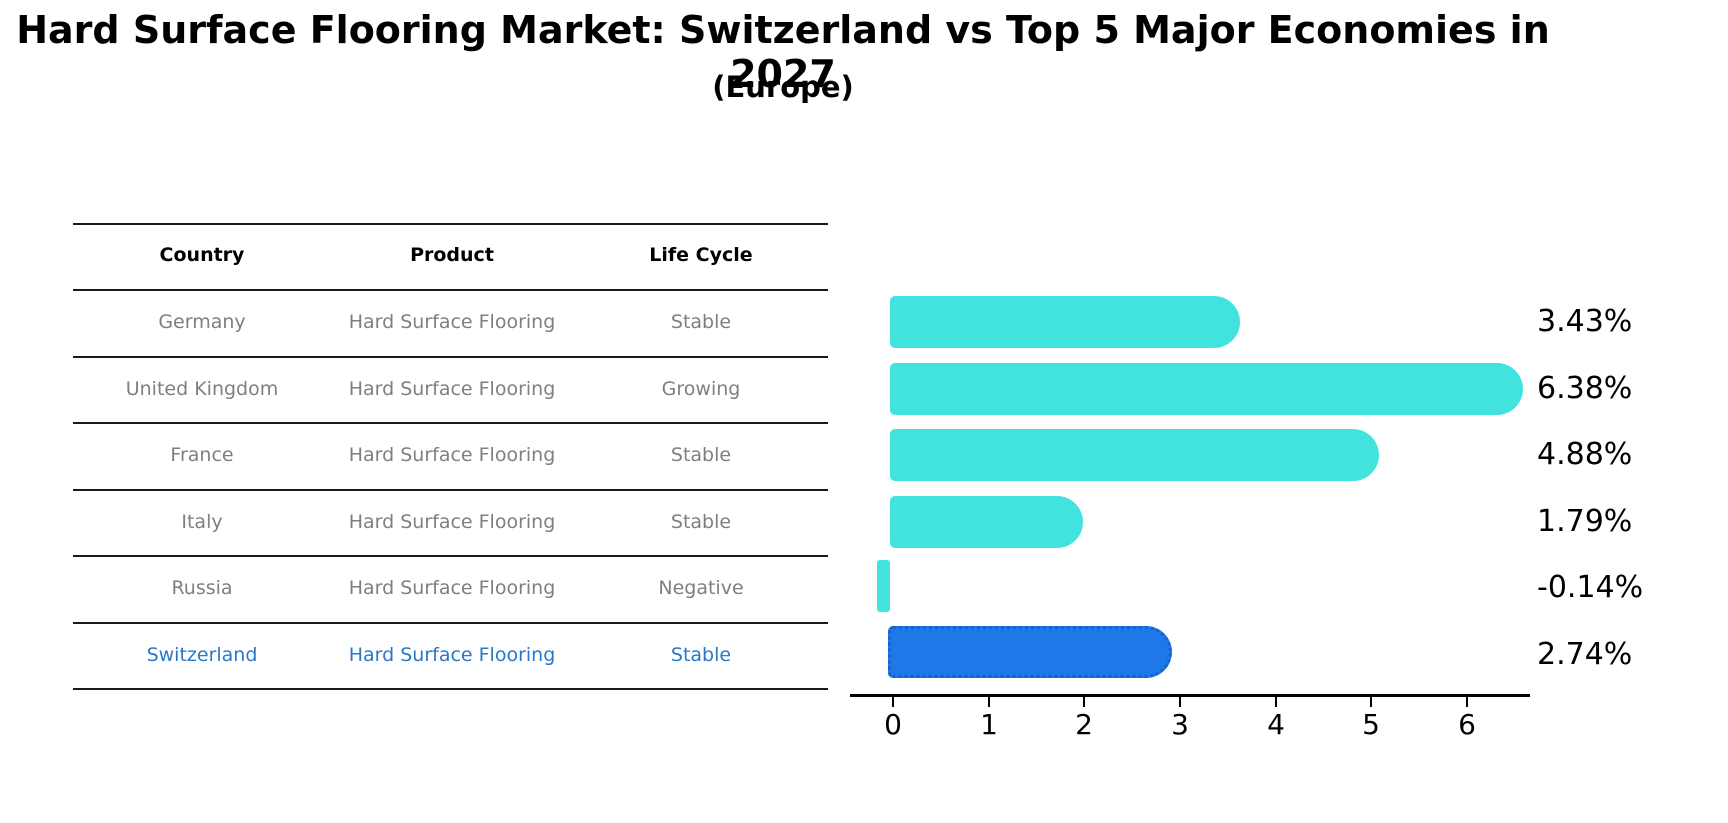 The height and width of the screenshot is (823, 1728). Describe the element at coordinates (1585, 454) in the screenshot. I see `value-label-france: 4.88%` at that location.